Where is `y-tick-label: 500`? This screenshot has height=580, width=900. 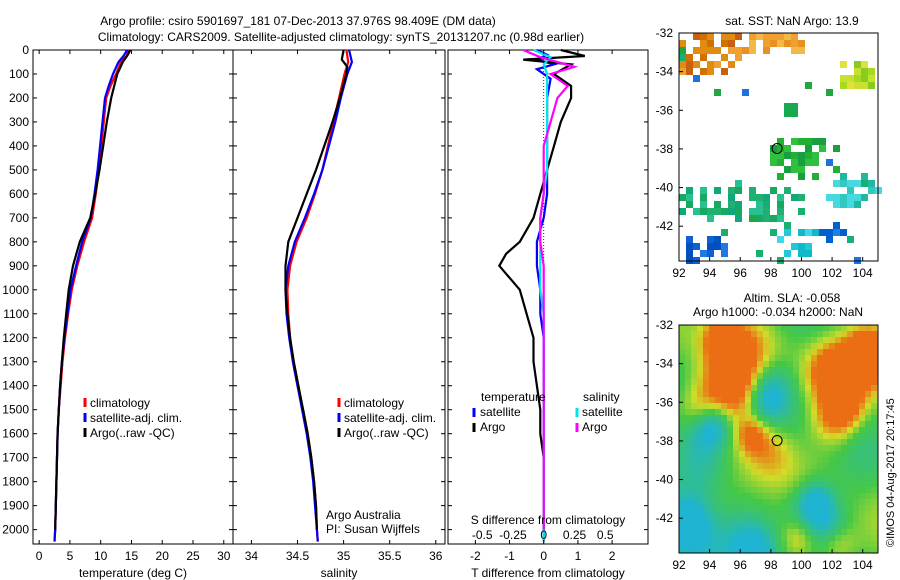
y-tick-label: 500 is located at coordinates (19, 170).